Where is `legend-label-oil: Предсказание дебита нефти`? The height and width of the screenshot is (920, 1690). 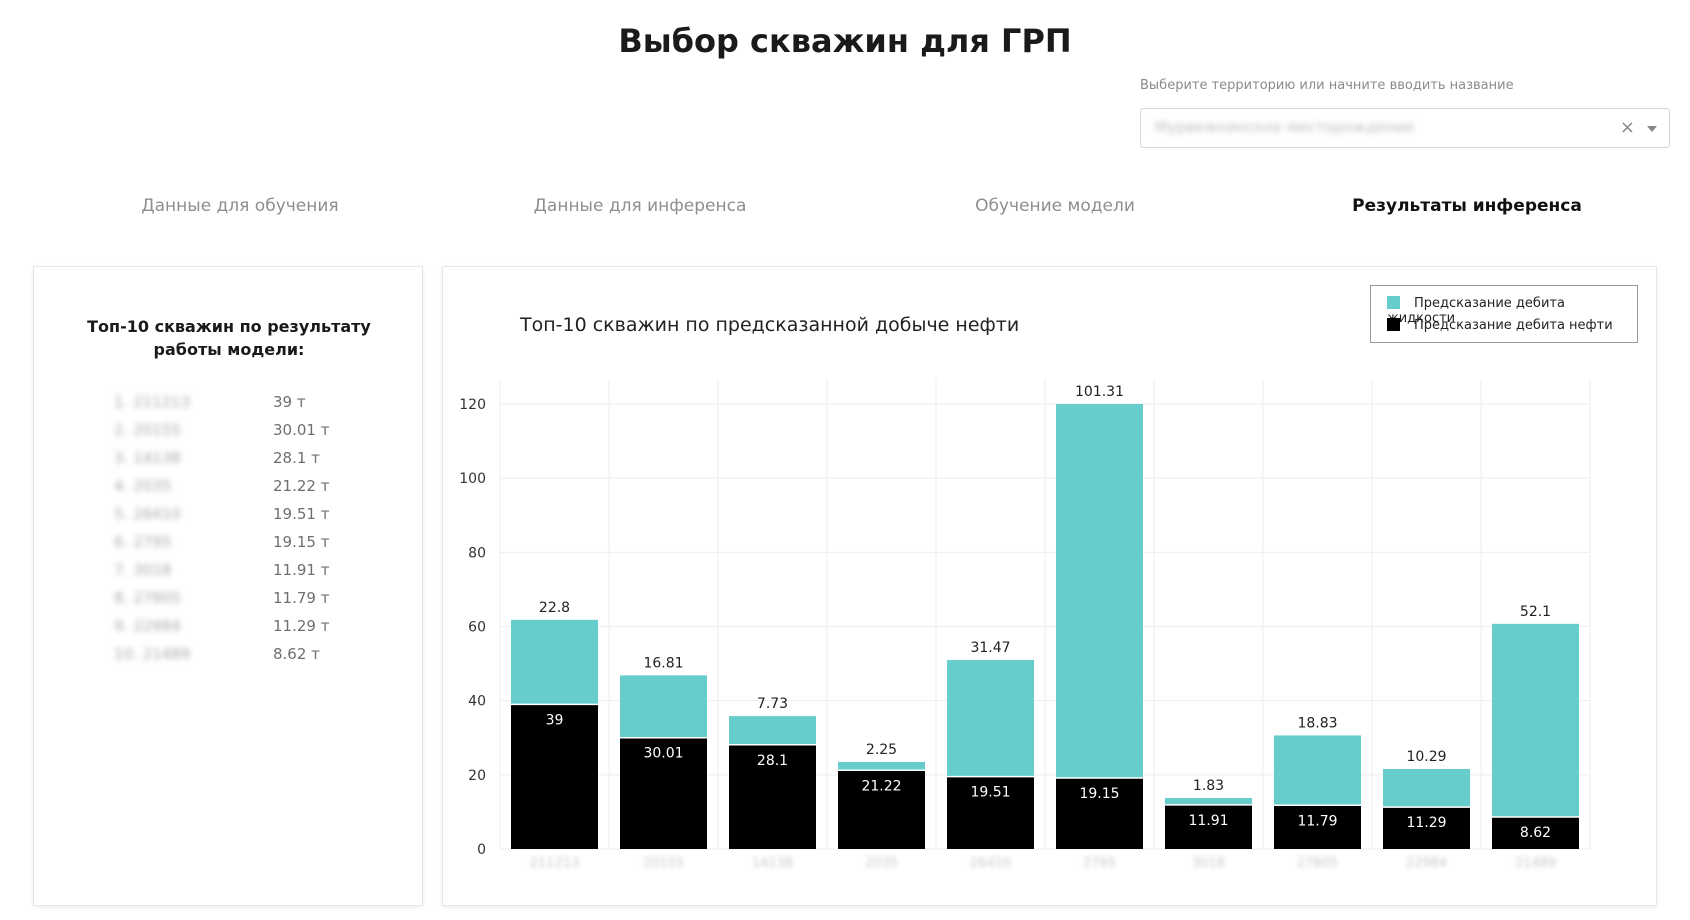 legend-label-oil: Предсказание дебита нефти is located at coordinates (1513, 325).